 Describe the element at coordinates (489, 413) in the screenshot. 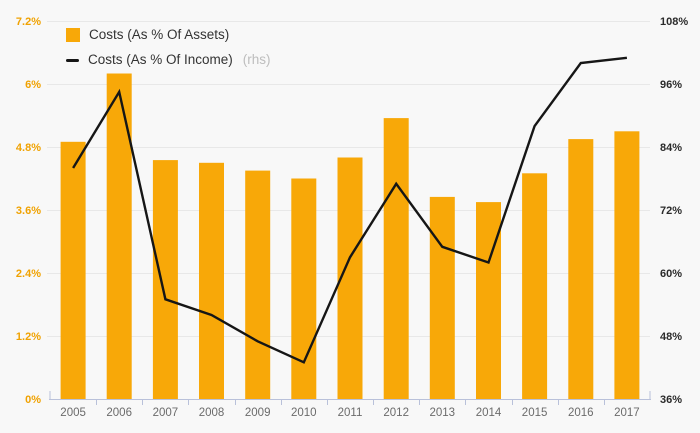

I see `x-axis-label-2014: 2014` at that location.